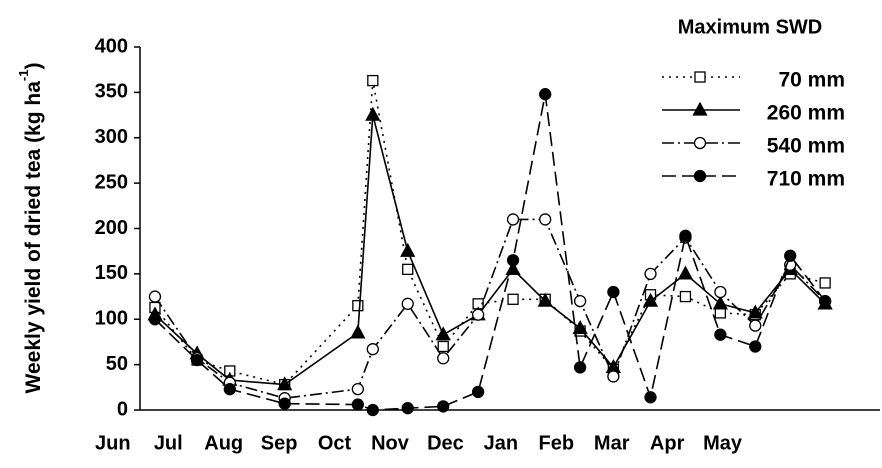 This screenshot has width=882, height=468. Describe the element at coordinates (168, 443) in the screenshot. I see `x-tick-label: Jul` at that location.